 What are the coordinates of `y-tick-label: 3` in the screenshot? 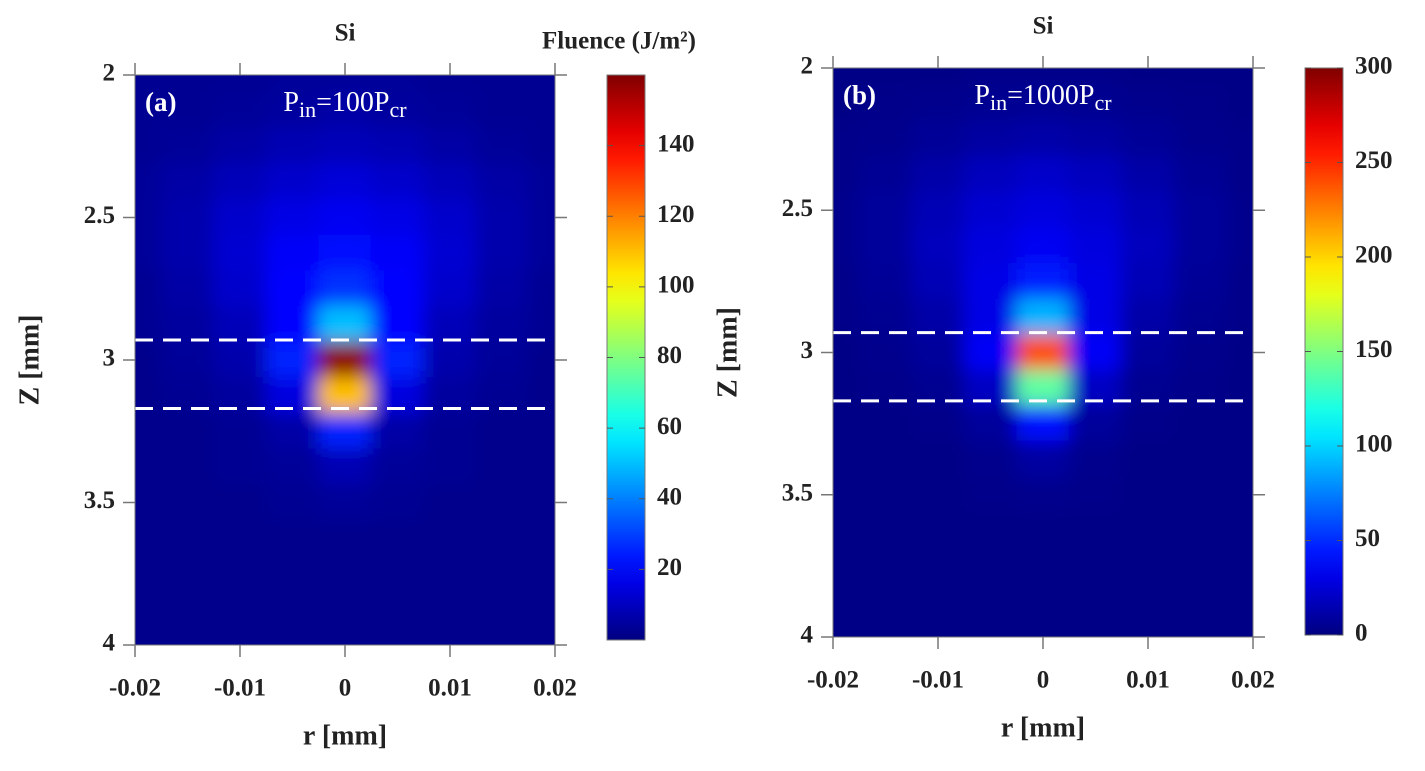 It's located at (807, 350).